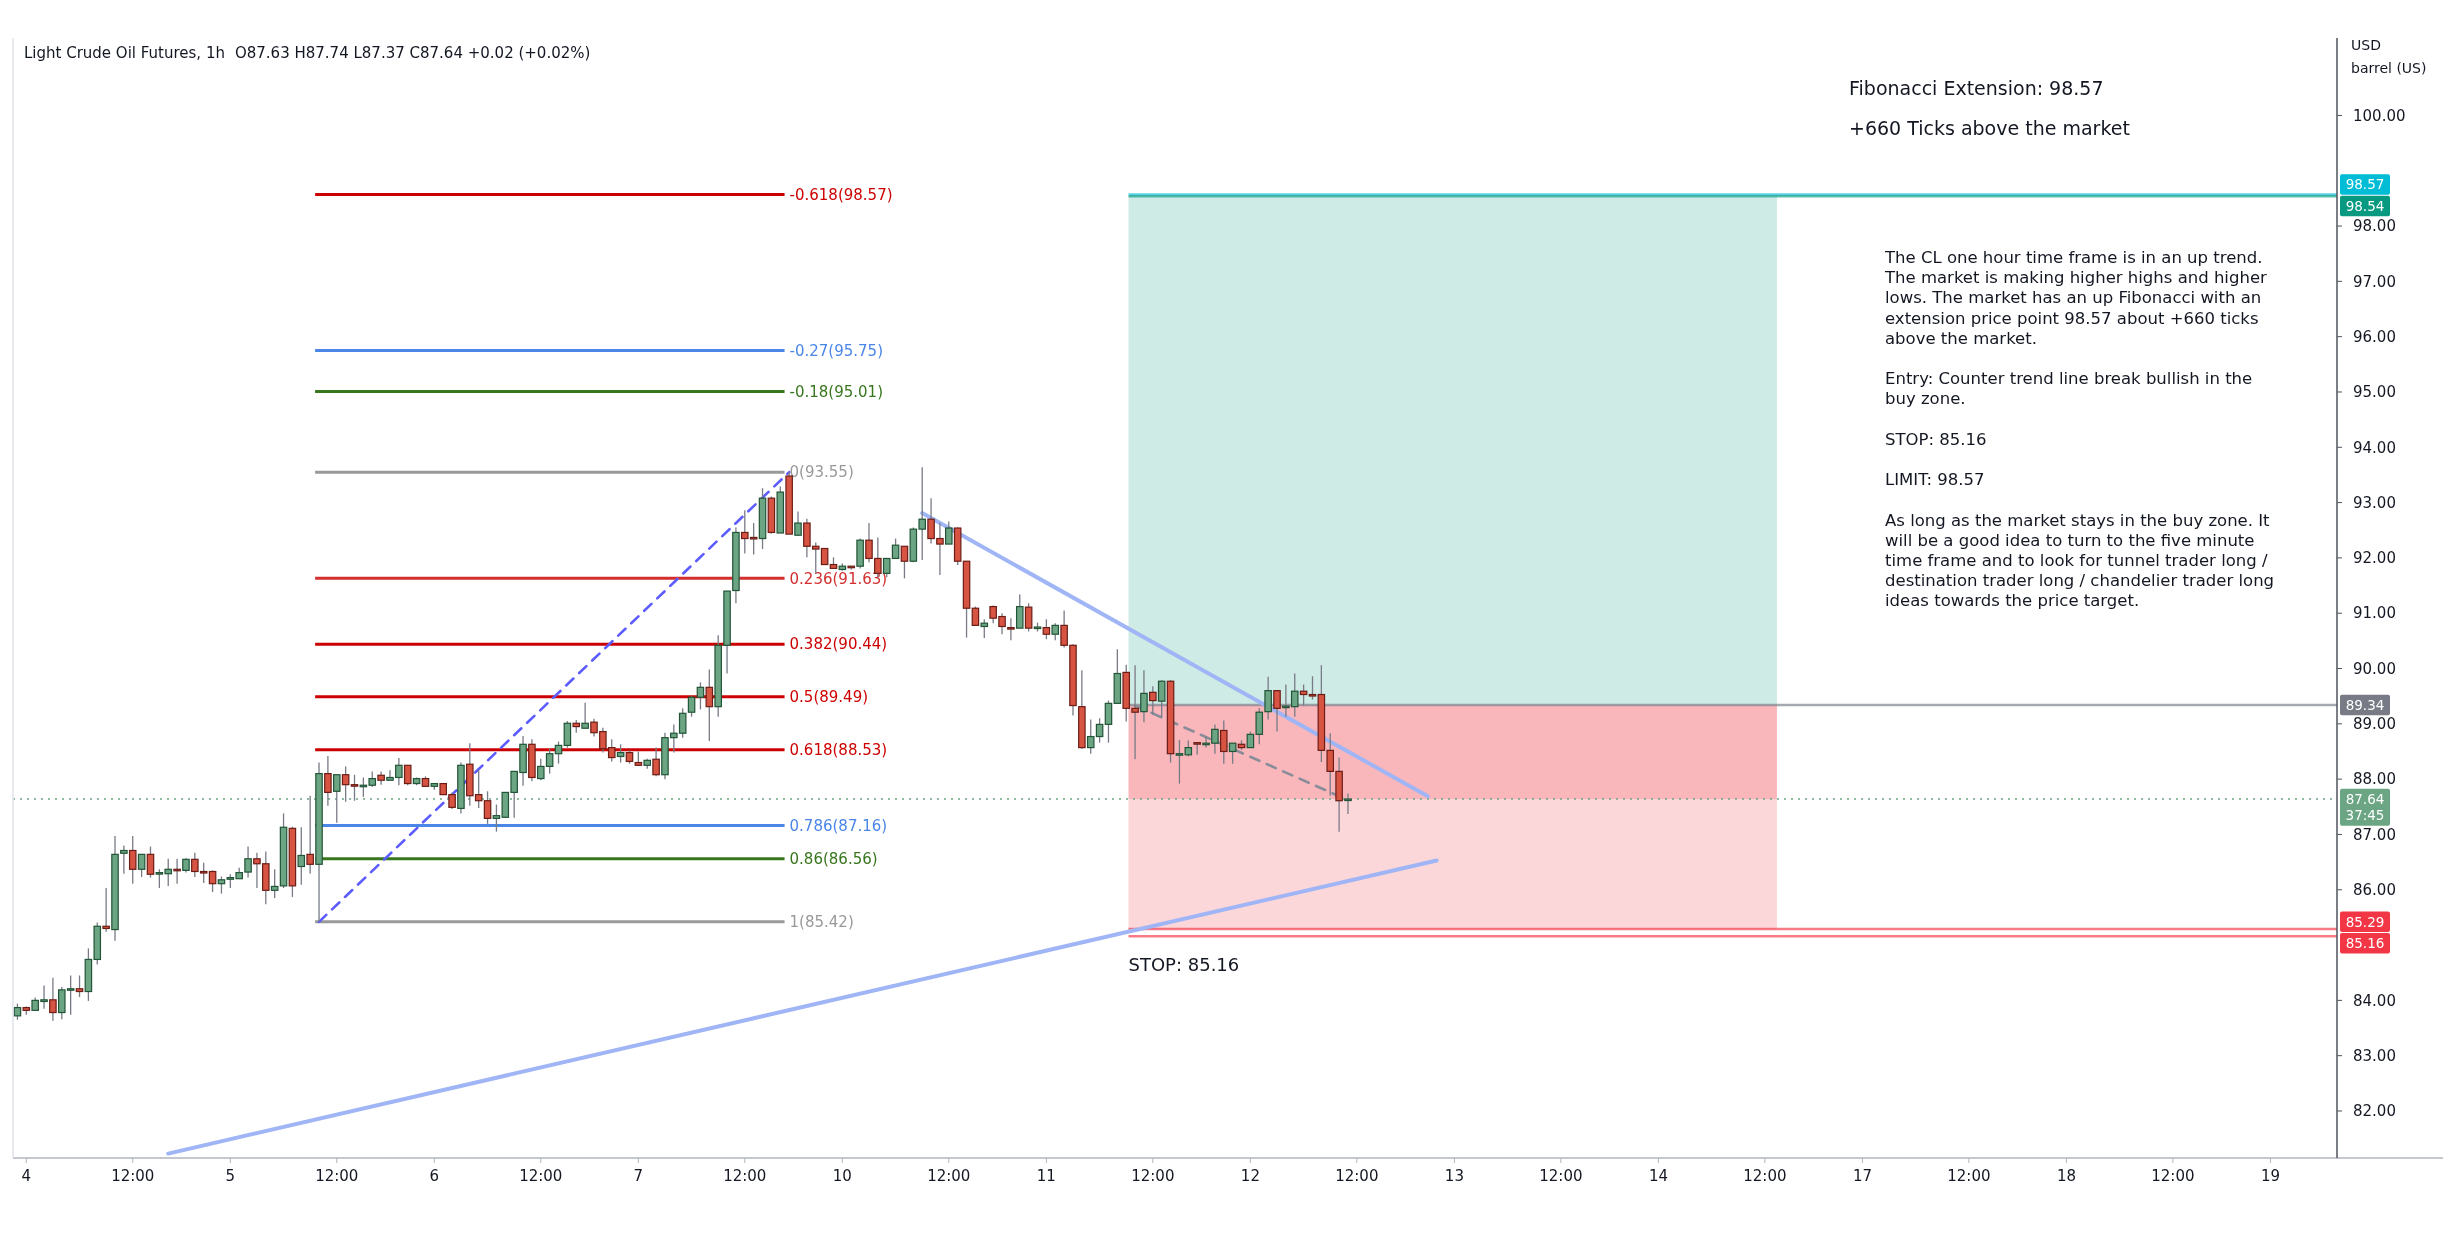  I want to click on ref-line-label: 89.34, so click(2365, 704).